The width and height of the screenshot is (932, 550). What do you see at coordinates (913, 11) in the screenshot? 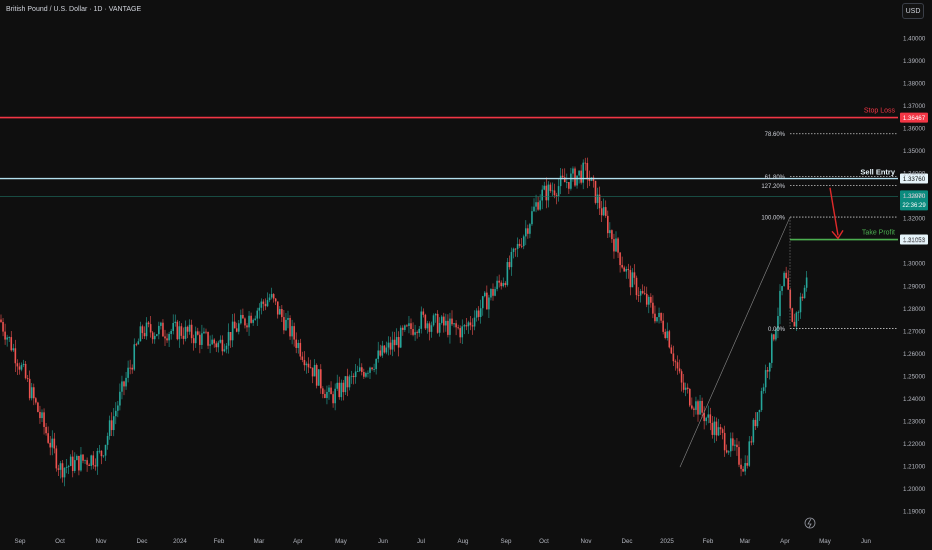
I see `currency-button: USD` at bounding box center [913, 11].